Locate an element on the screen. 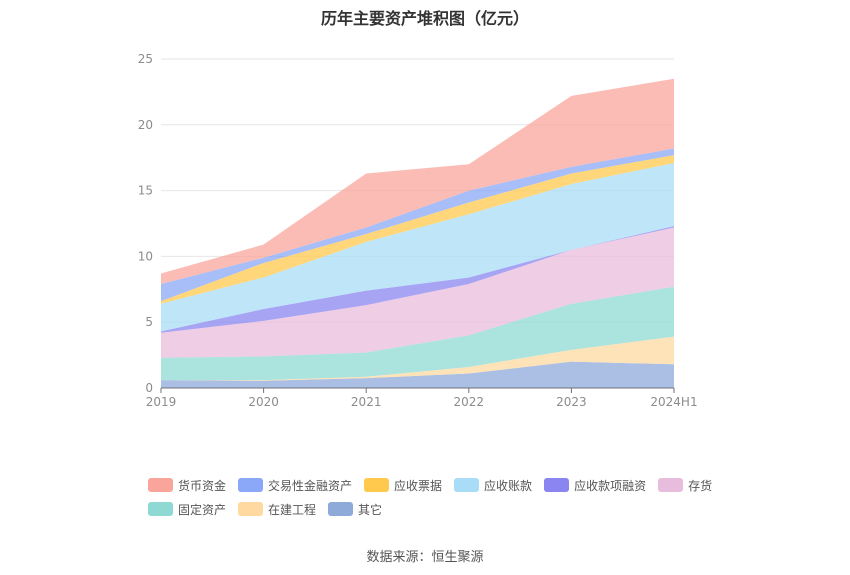 The height and width of the screenshot is (575, 850). legend-label: 货币资金 is located at coordinates (202, 485).